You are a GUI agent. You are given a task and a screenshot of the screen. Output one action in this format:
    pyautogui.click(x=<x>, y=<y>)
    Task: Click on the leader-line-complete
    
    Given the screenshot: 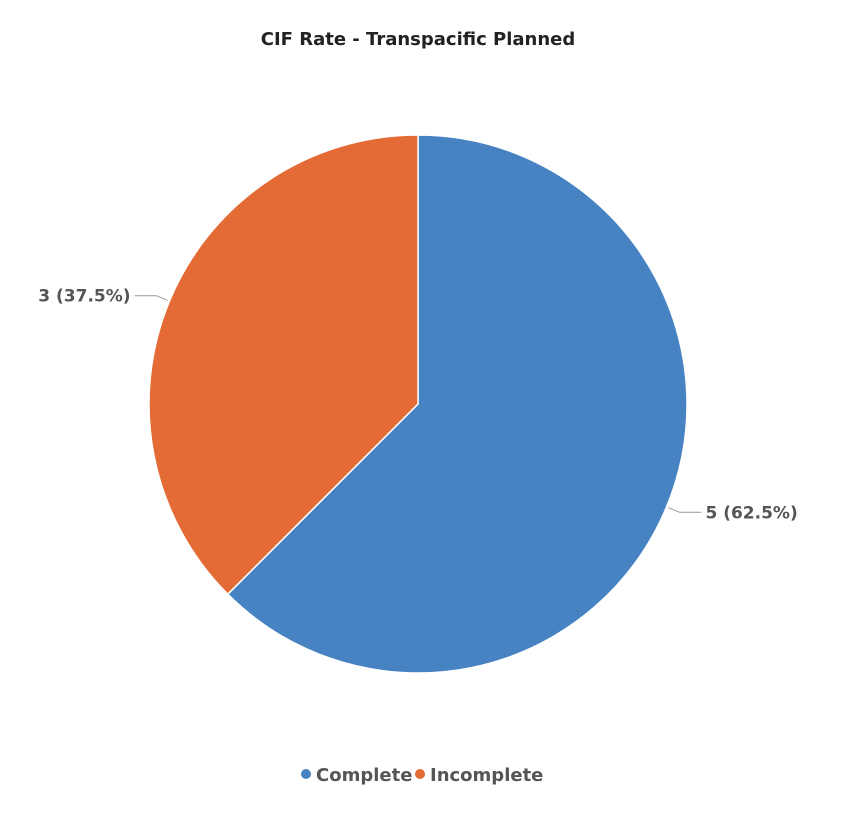 What is the action you would take?
    pyautogui.click(x=685, y=510)
    